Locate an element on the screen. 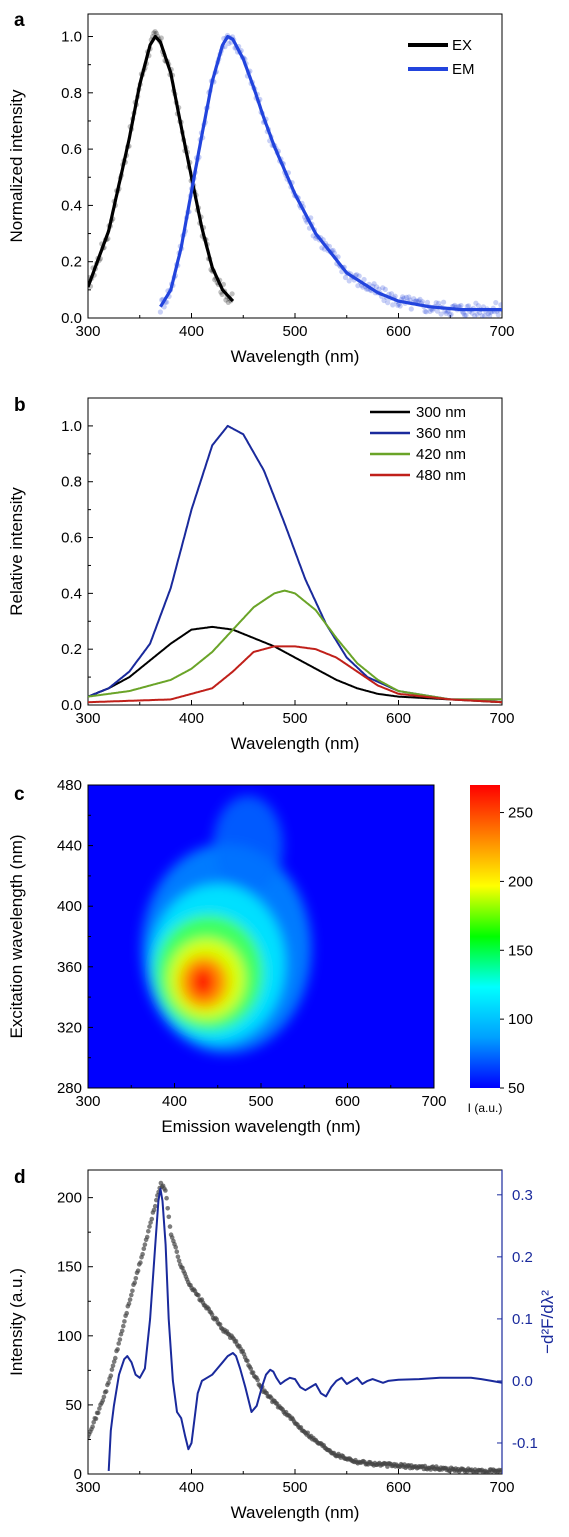  panel-label: a is located at coordinates (19, 20).